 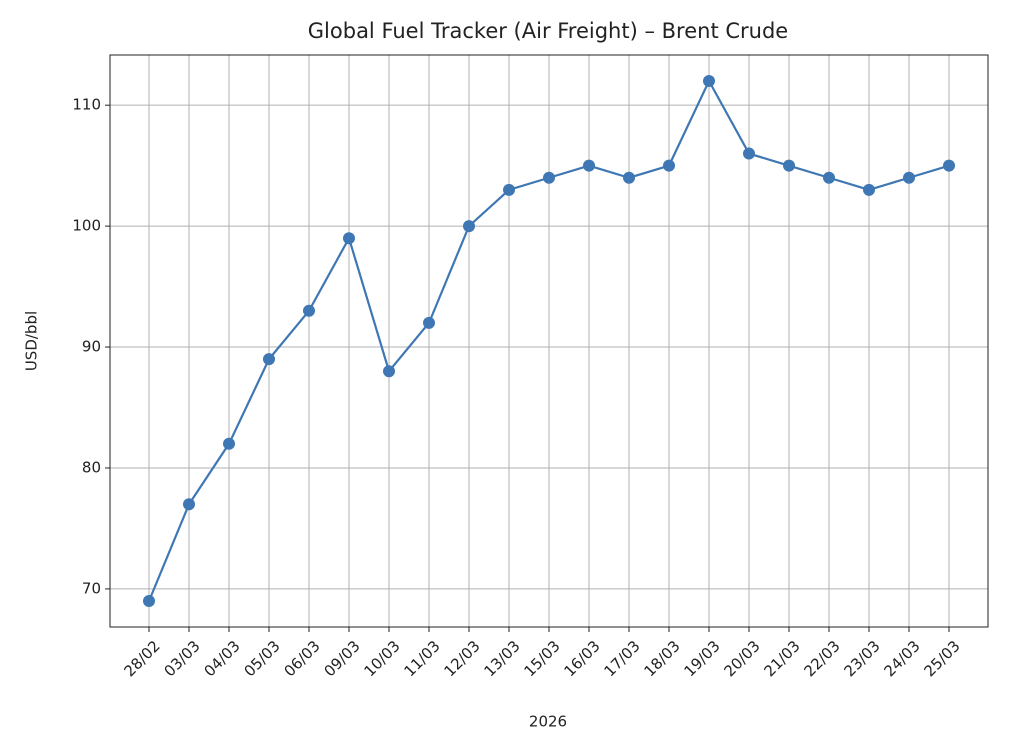 What do you see at coordinates (501, 658) in the screenshot?
I see `x-tick-label: 13/03` at bounding box center [501, 658].